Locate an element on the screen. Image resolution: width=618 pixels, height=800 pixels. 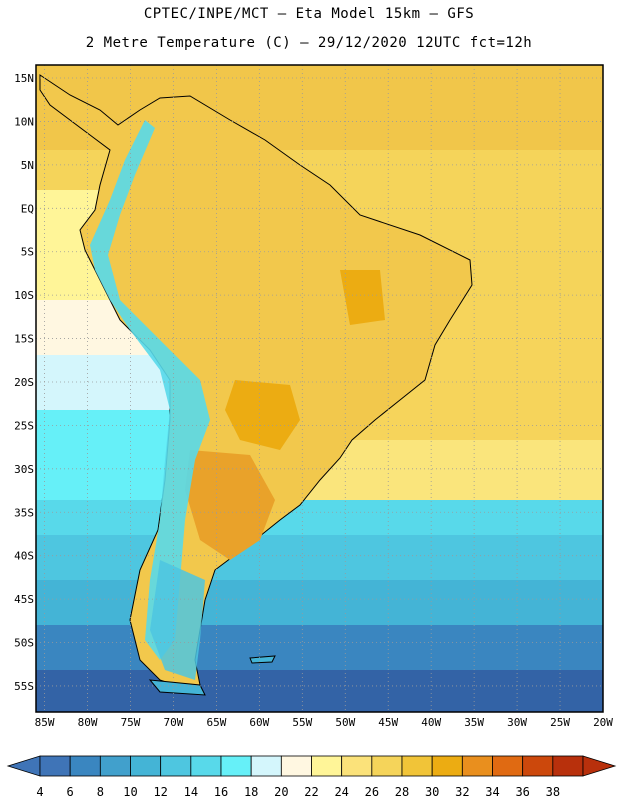
lat-label: 55S is located at coordinates (24, 686).